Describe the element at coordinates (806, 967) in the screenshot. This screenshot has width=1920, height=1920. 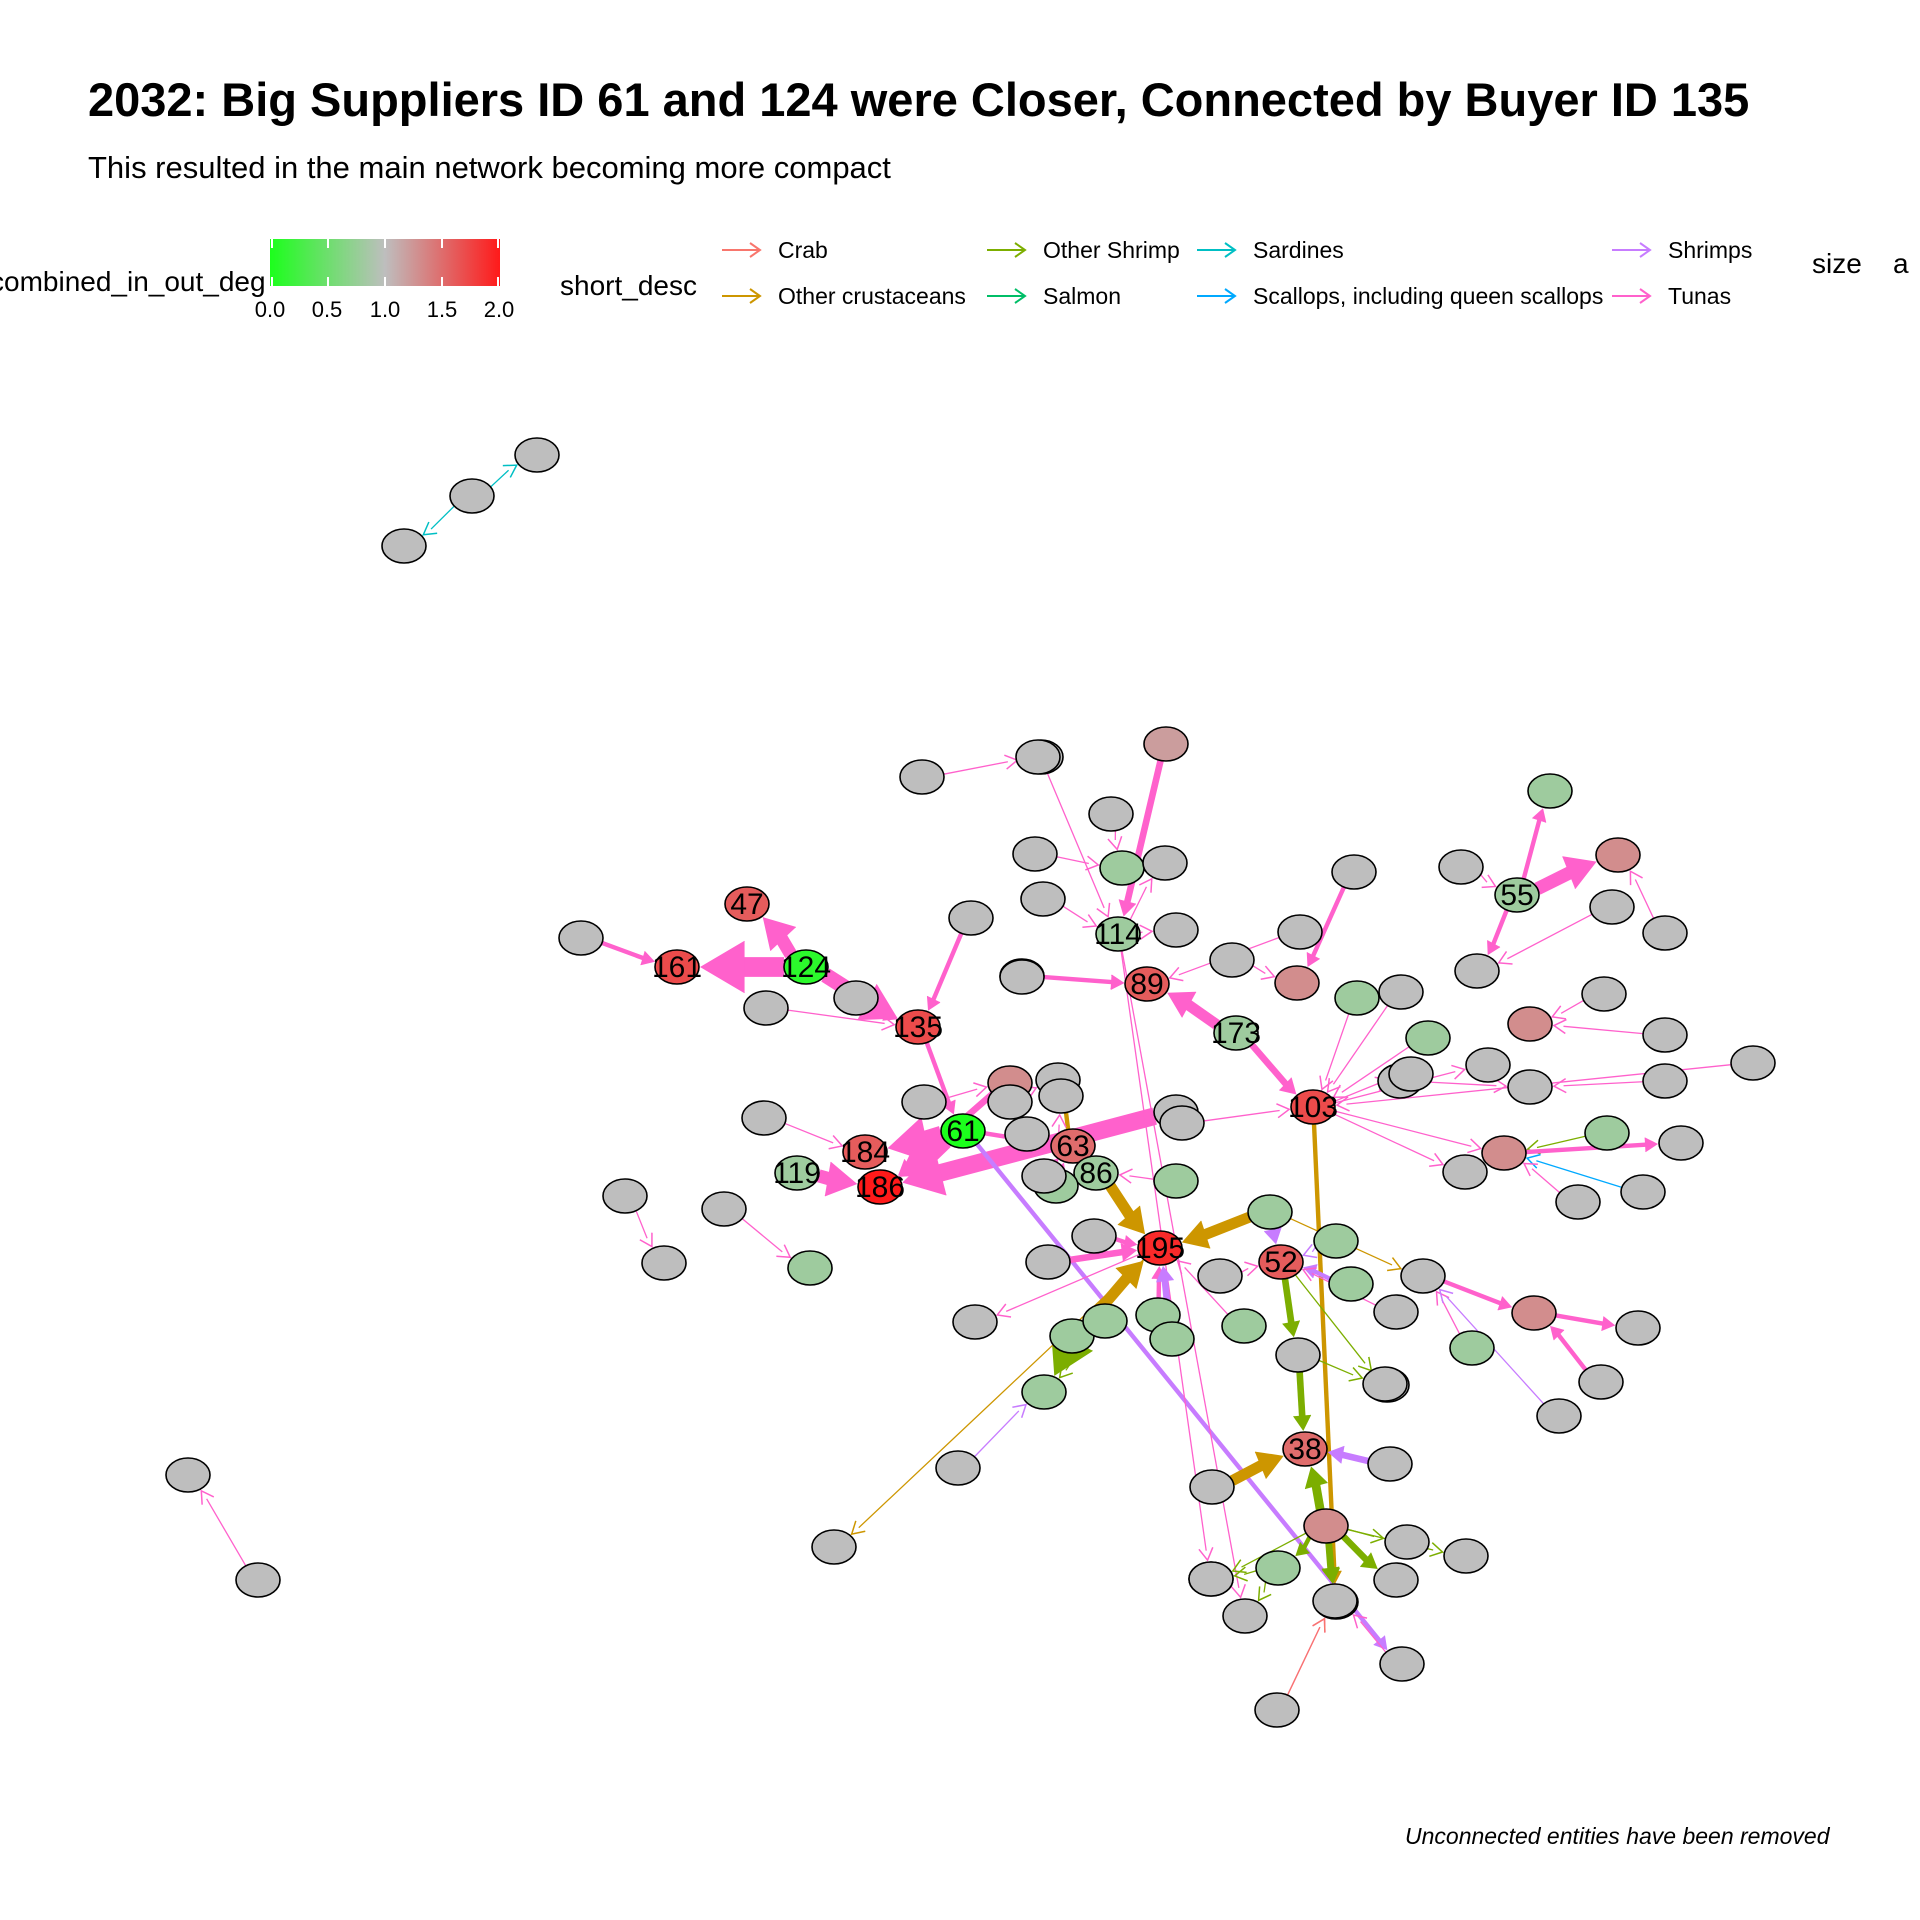
I see `node-124: 124` at that location.